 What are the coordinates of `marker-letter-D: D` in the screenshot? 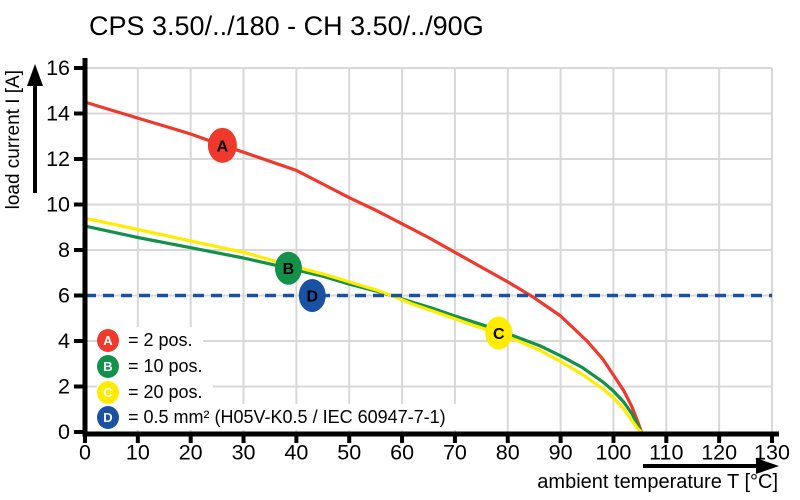 It's located at (312, 297).